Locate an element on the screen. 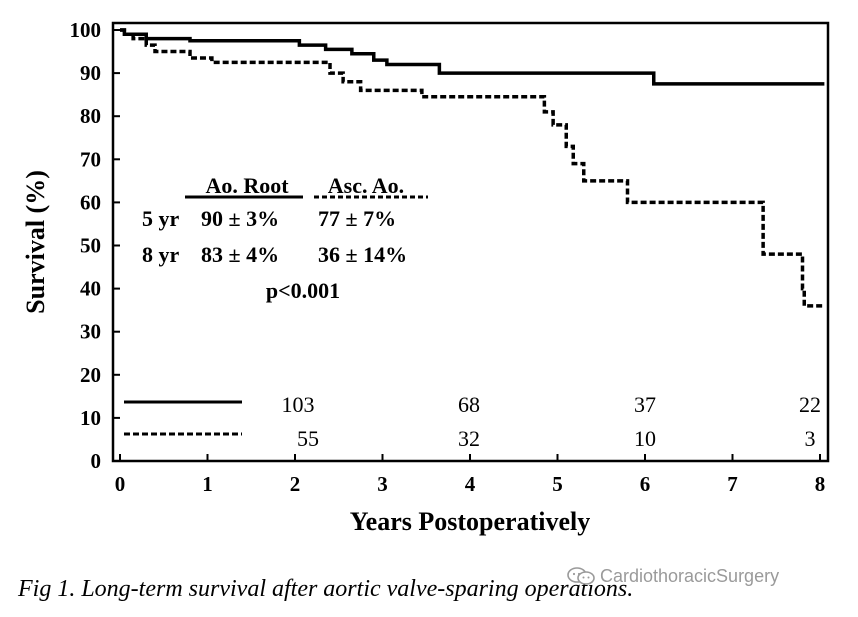  x-tick-label: 8 is located at coordinates (820, 484).